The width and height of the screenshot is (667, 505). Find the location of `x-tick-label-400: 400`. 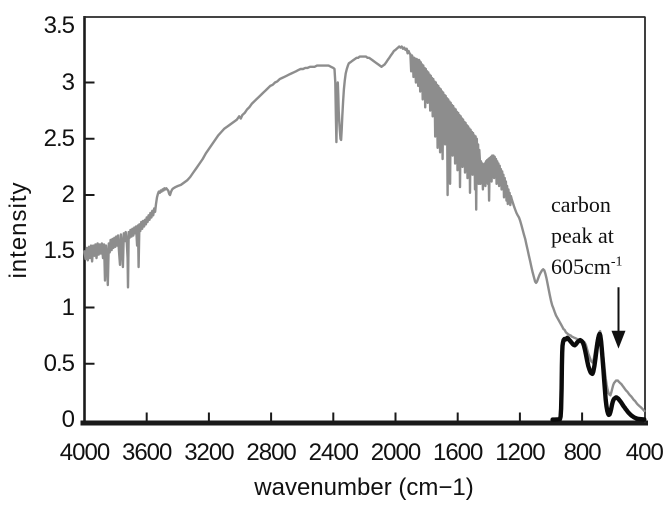

x-tick-label-400: 400 is located at coordinates (644, 452).